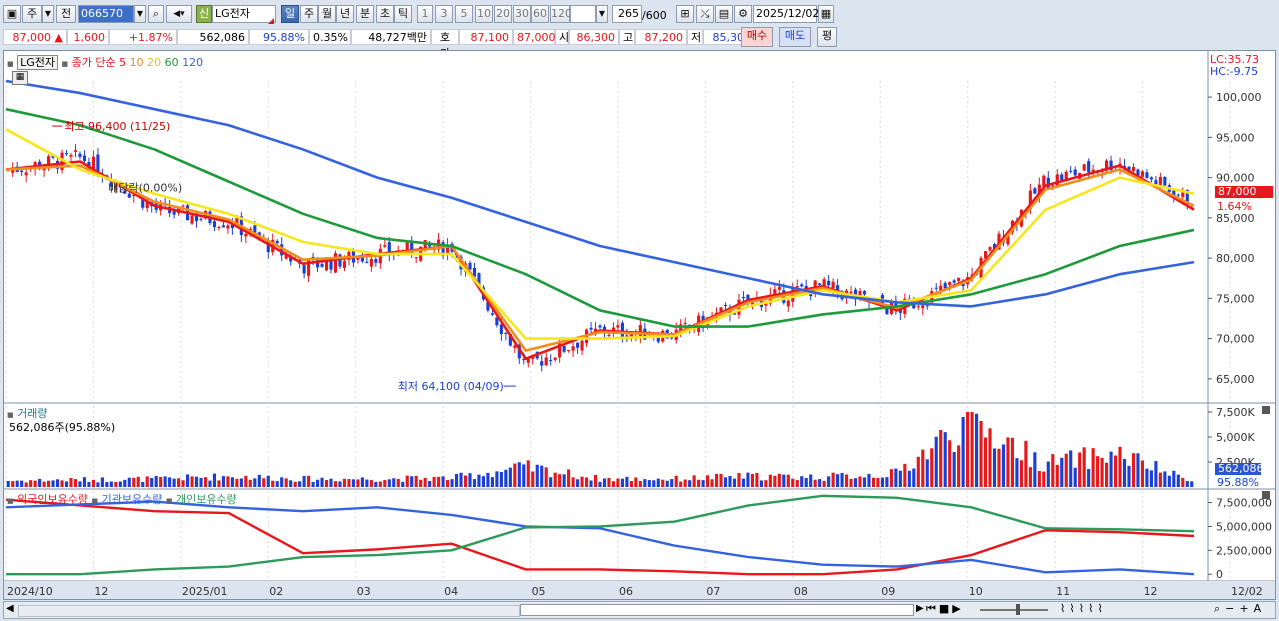  Describe the element at coordinates (1151, 591) in the screenshot. I see `x-axis-label: 12` at that location.